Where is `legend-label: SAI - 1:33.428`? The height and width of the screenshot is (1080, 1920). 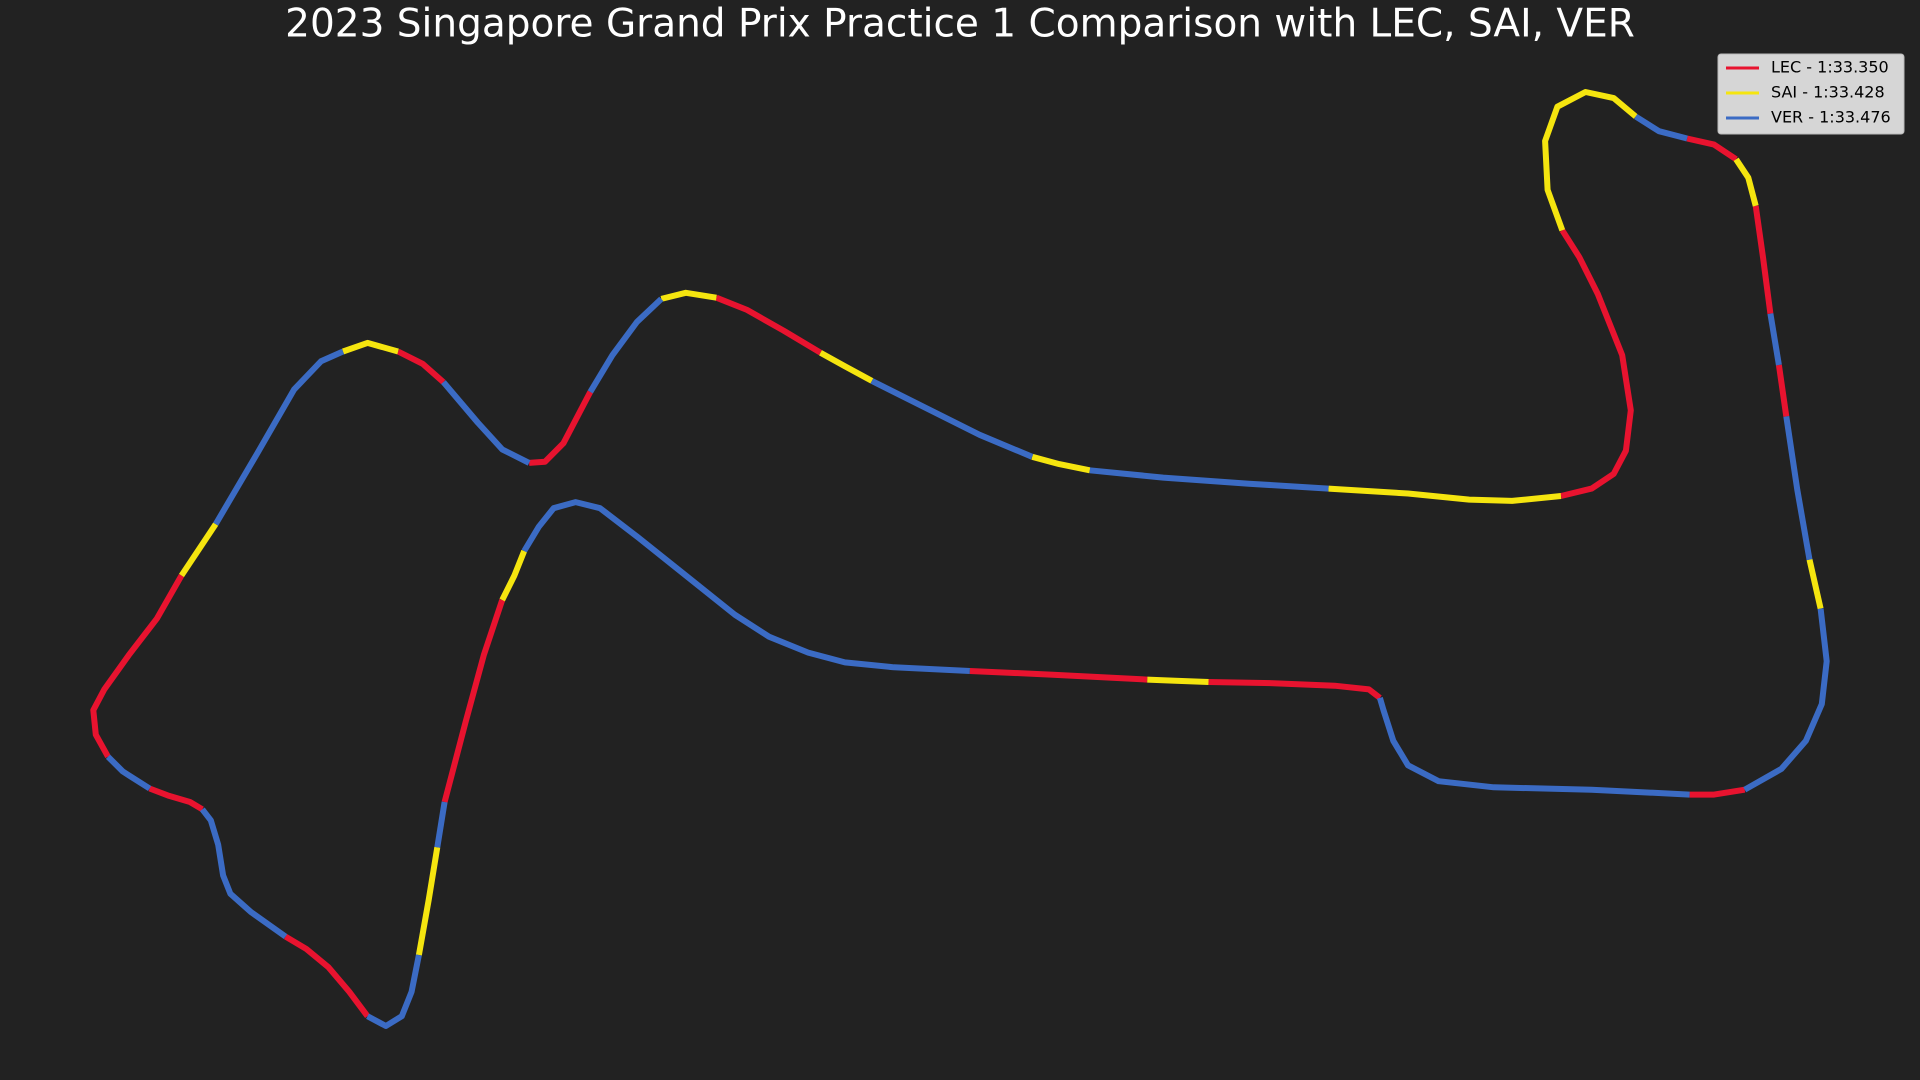
legend-label: SAI - 1:33.428 is located at coordinates (1828, 92).